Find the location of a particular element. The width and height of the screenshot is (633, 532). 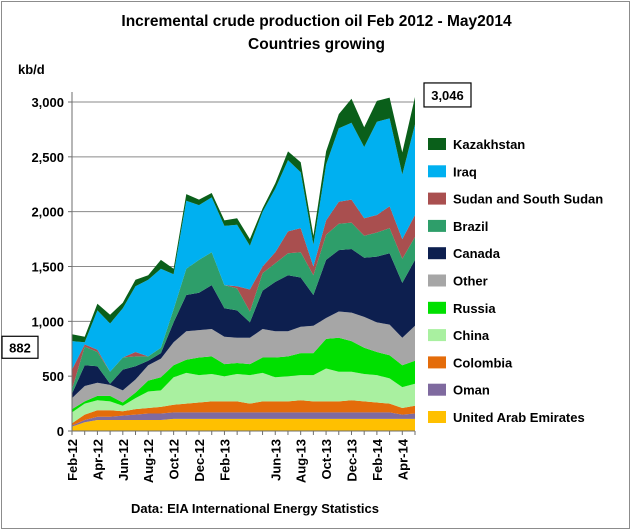

legend-swatch-iraq is located at coordinates (437, 171).